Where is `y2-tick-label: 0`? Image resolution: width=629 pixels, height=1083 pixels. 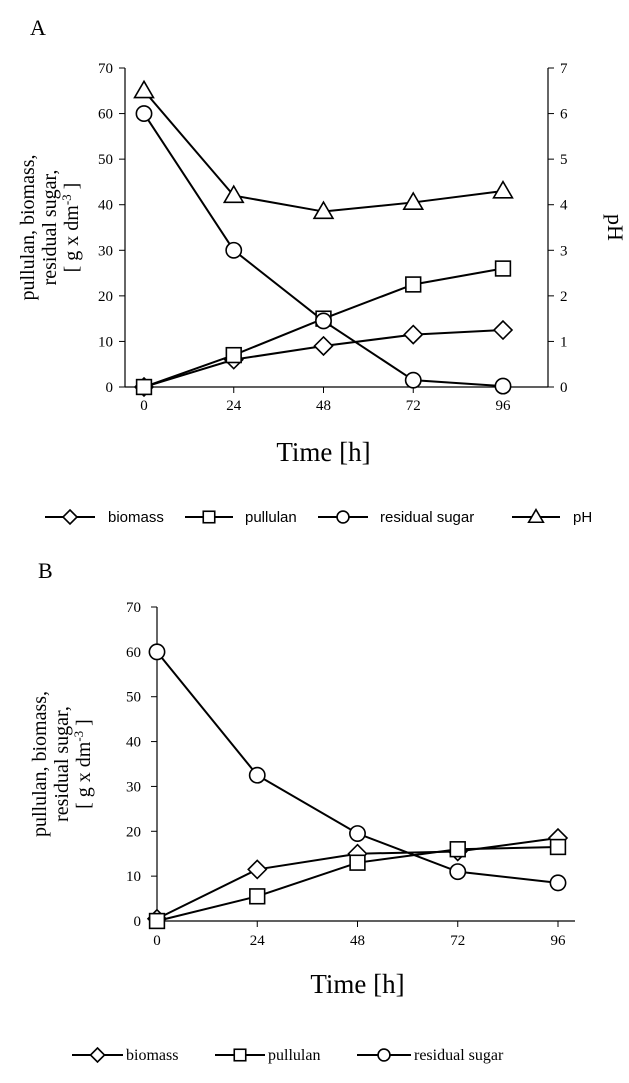
y2-tick-label: 0 is located at coordinates (564, 388).